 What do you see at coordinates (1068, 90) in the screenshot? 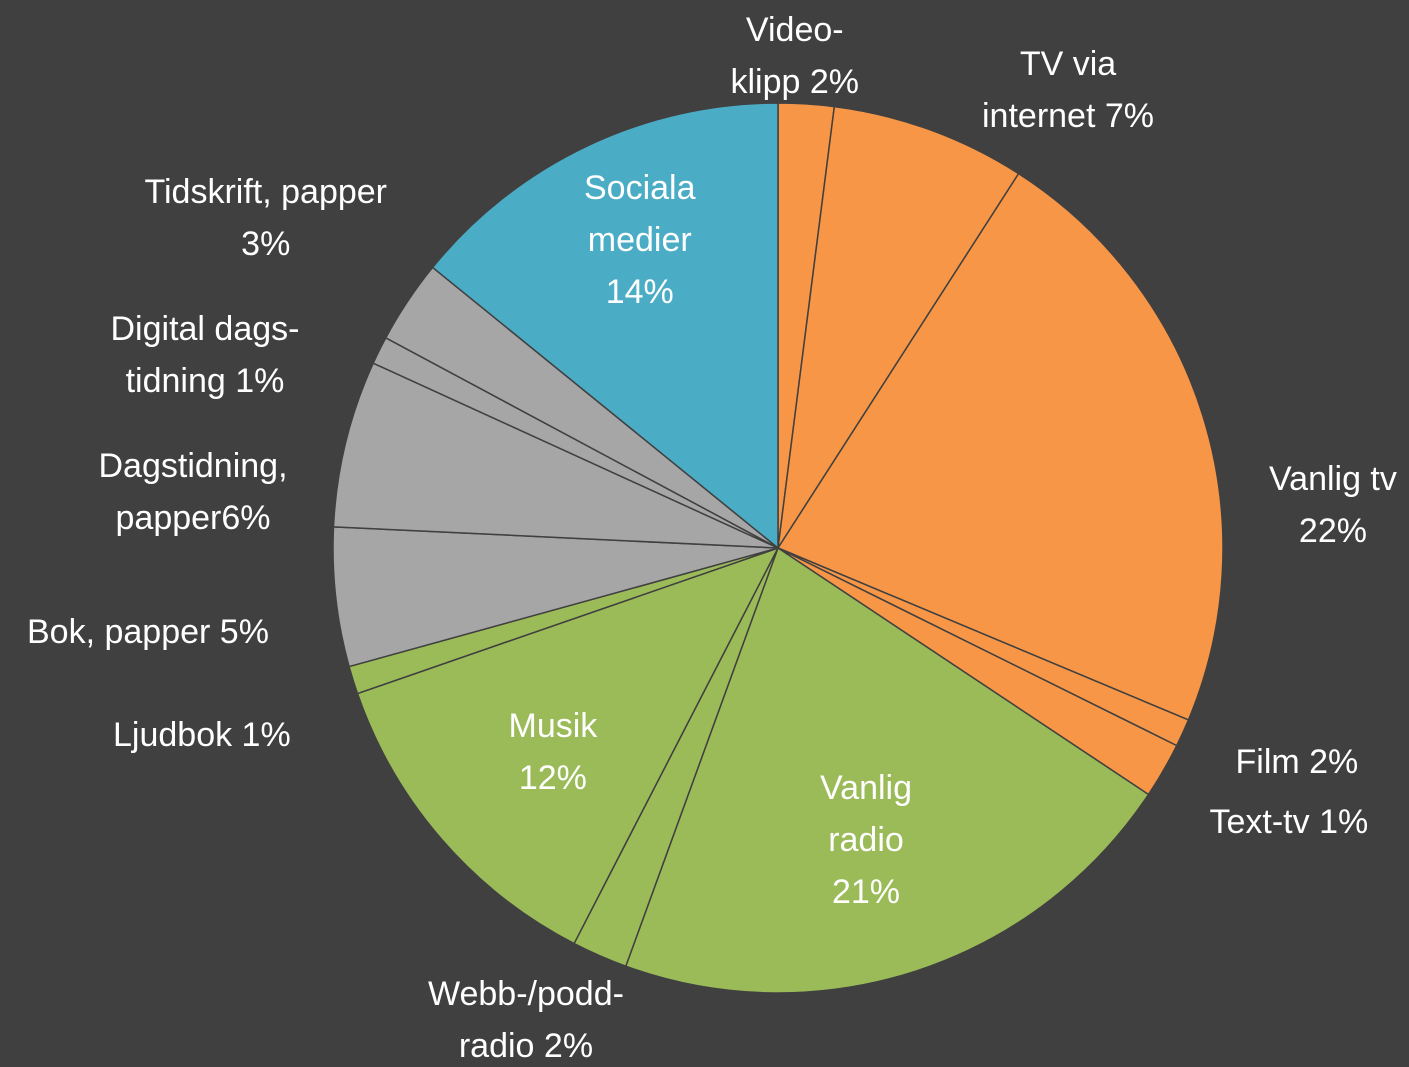
I see `slice-label: TV via internet 7%` at bounding box center [1068, 90].